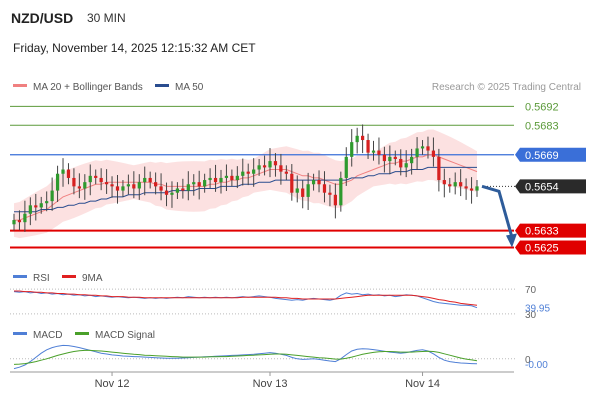  What do you see at coordinates (42, 18) in the screenshot?
I see `instrument-title: NZD/USD` at bounding box center [42, 18].